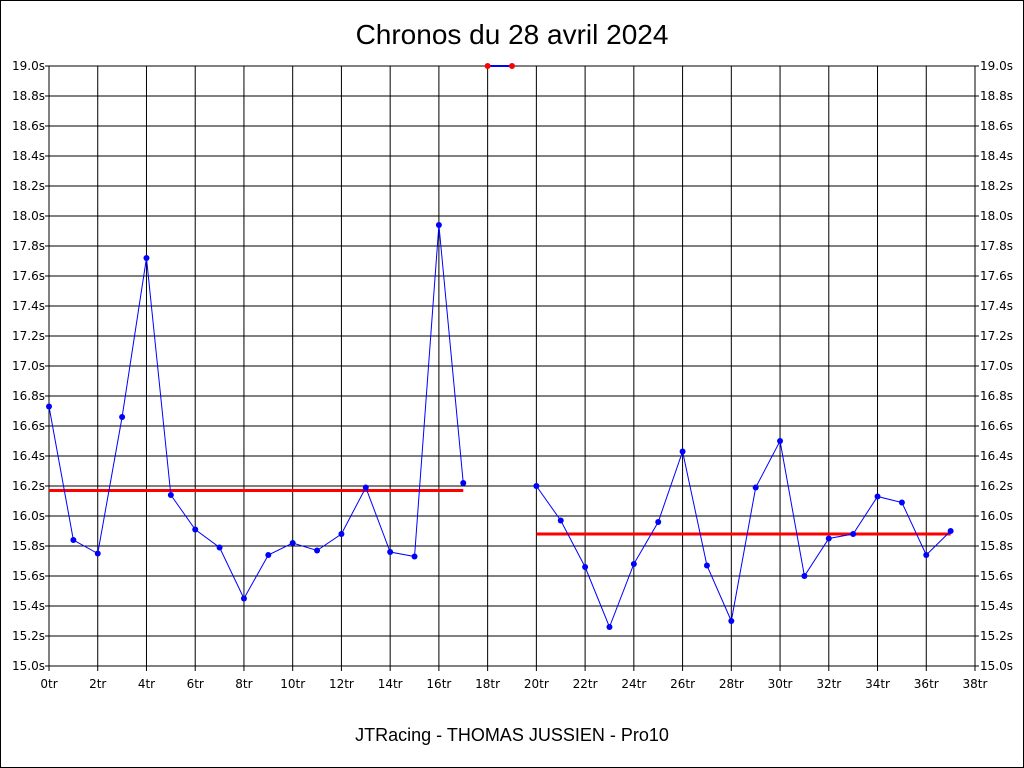  Describe the element at coordinates (975, 684) in the screenshot. I see `x-tick-label: 38tr` at that location.